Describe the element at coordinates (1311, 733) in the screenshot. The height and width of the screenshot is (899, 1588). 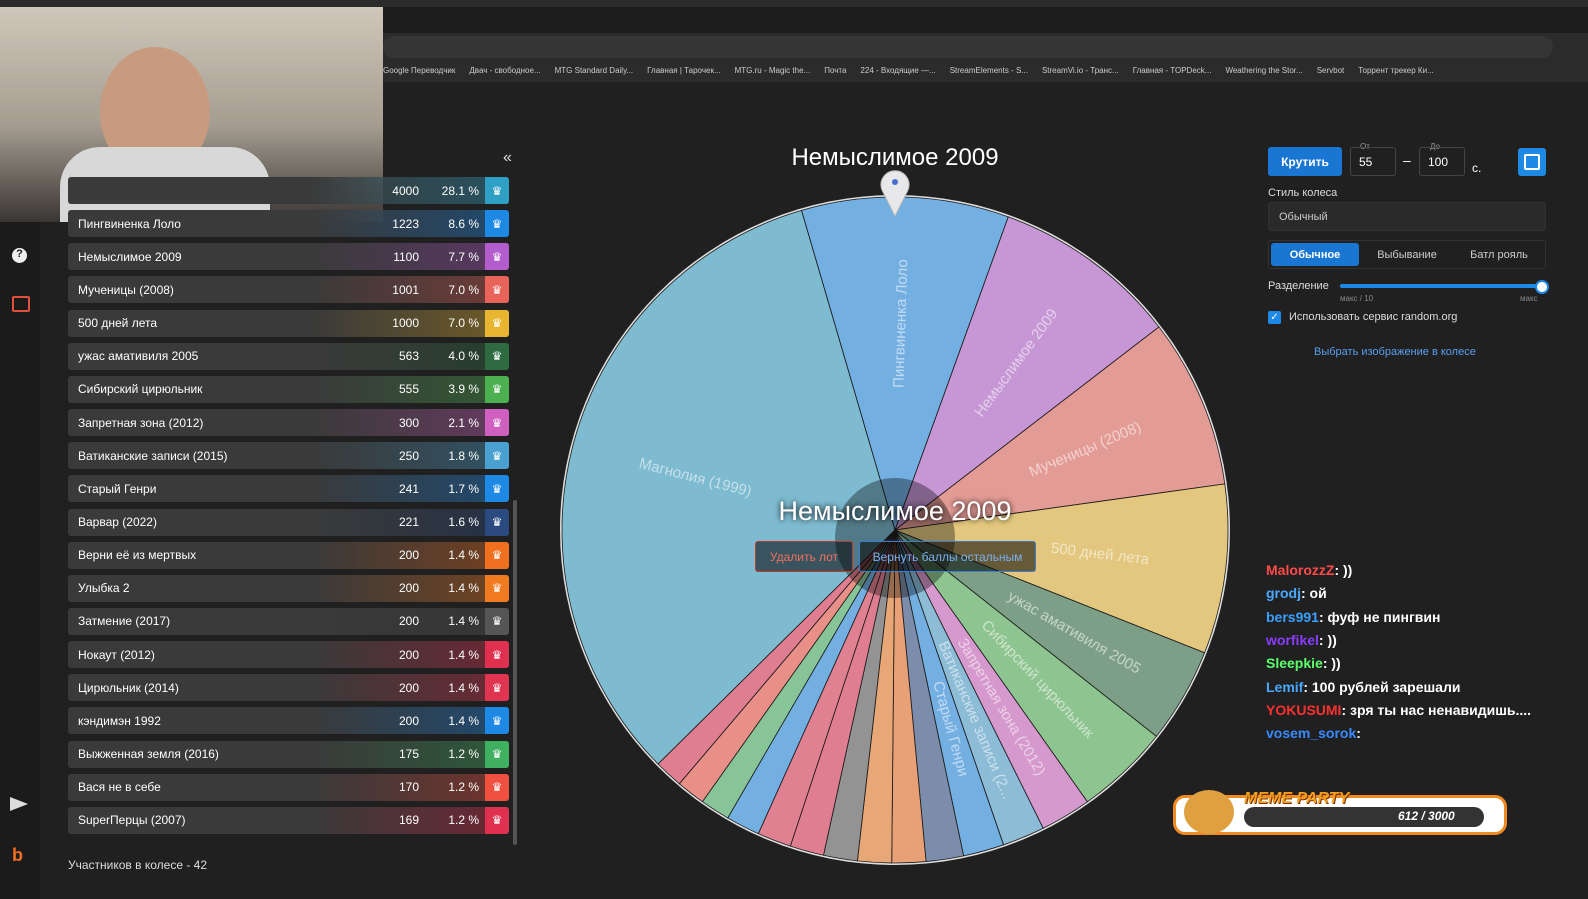
I see `chat-user: vosem_sorok` at that location.